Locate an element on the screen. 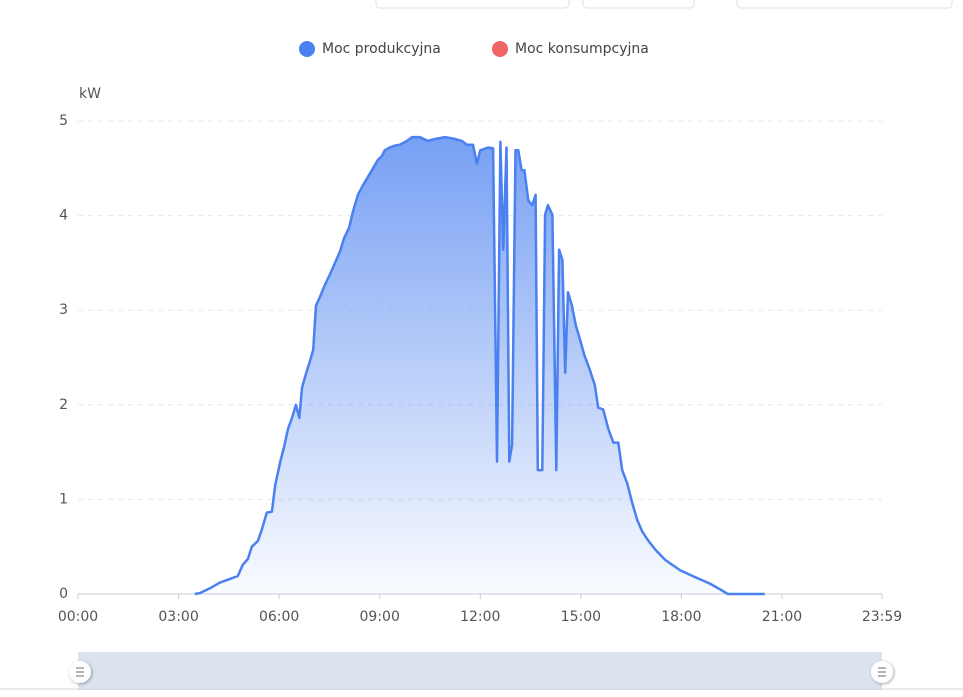 This screenshot has width=963, height=697. x-tick-label: 06:00 is located at coordinates (279, 617).